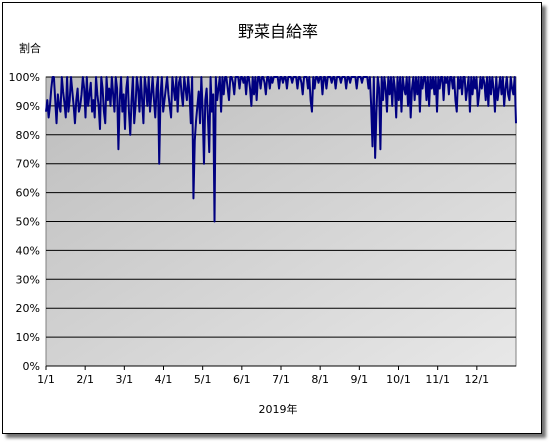 Image resolution: width=550 pixels, height=442 pixels. Describe the element at coordinates (203, 379) in the screenshot. I see `x-tick-label: 5/1` at that location.